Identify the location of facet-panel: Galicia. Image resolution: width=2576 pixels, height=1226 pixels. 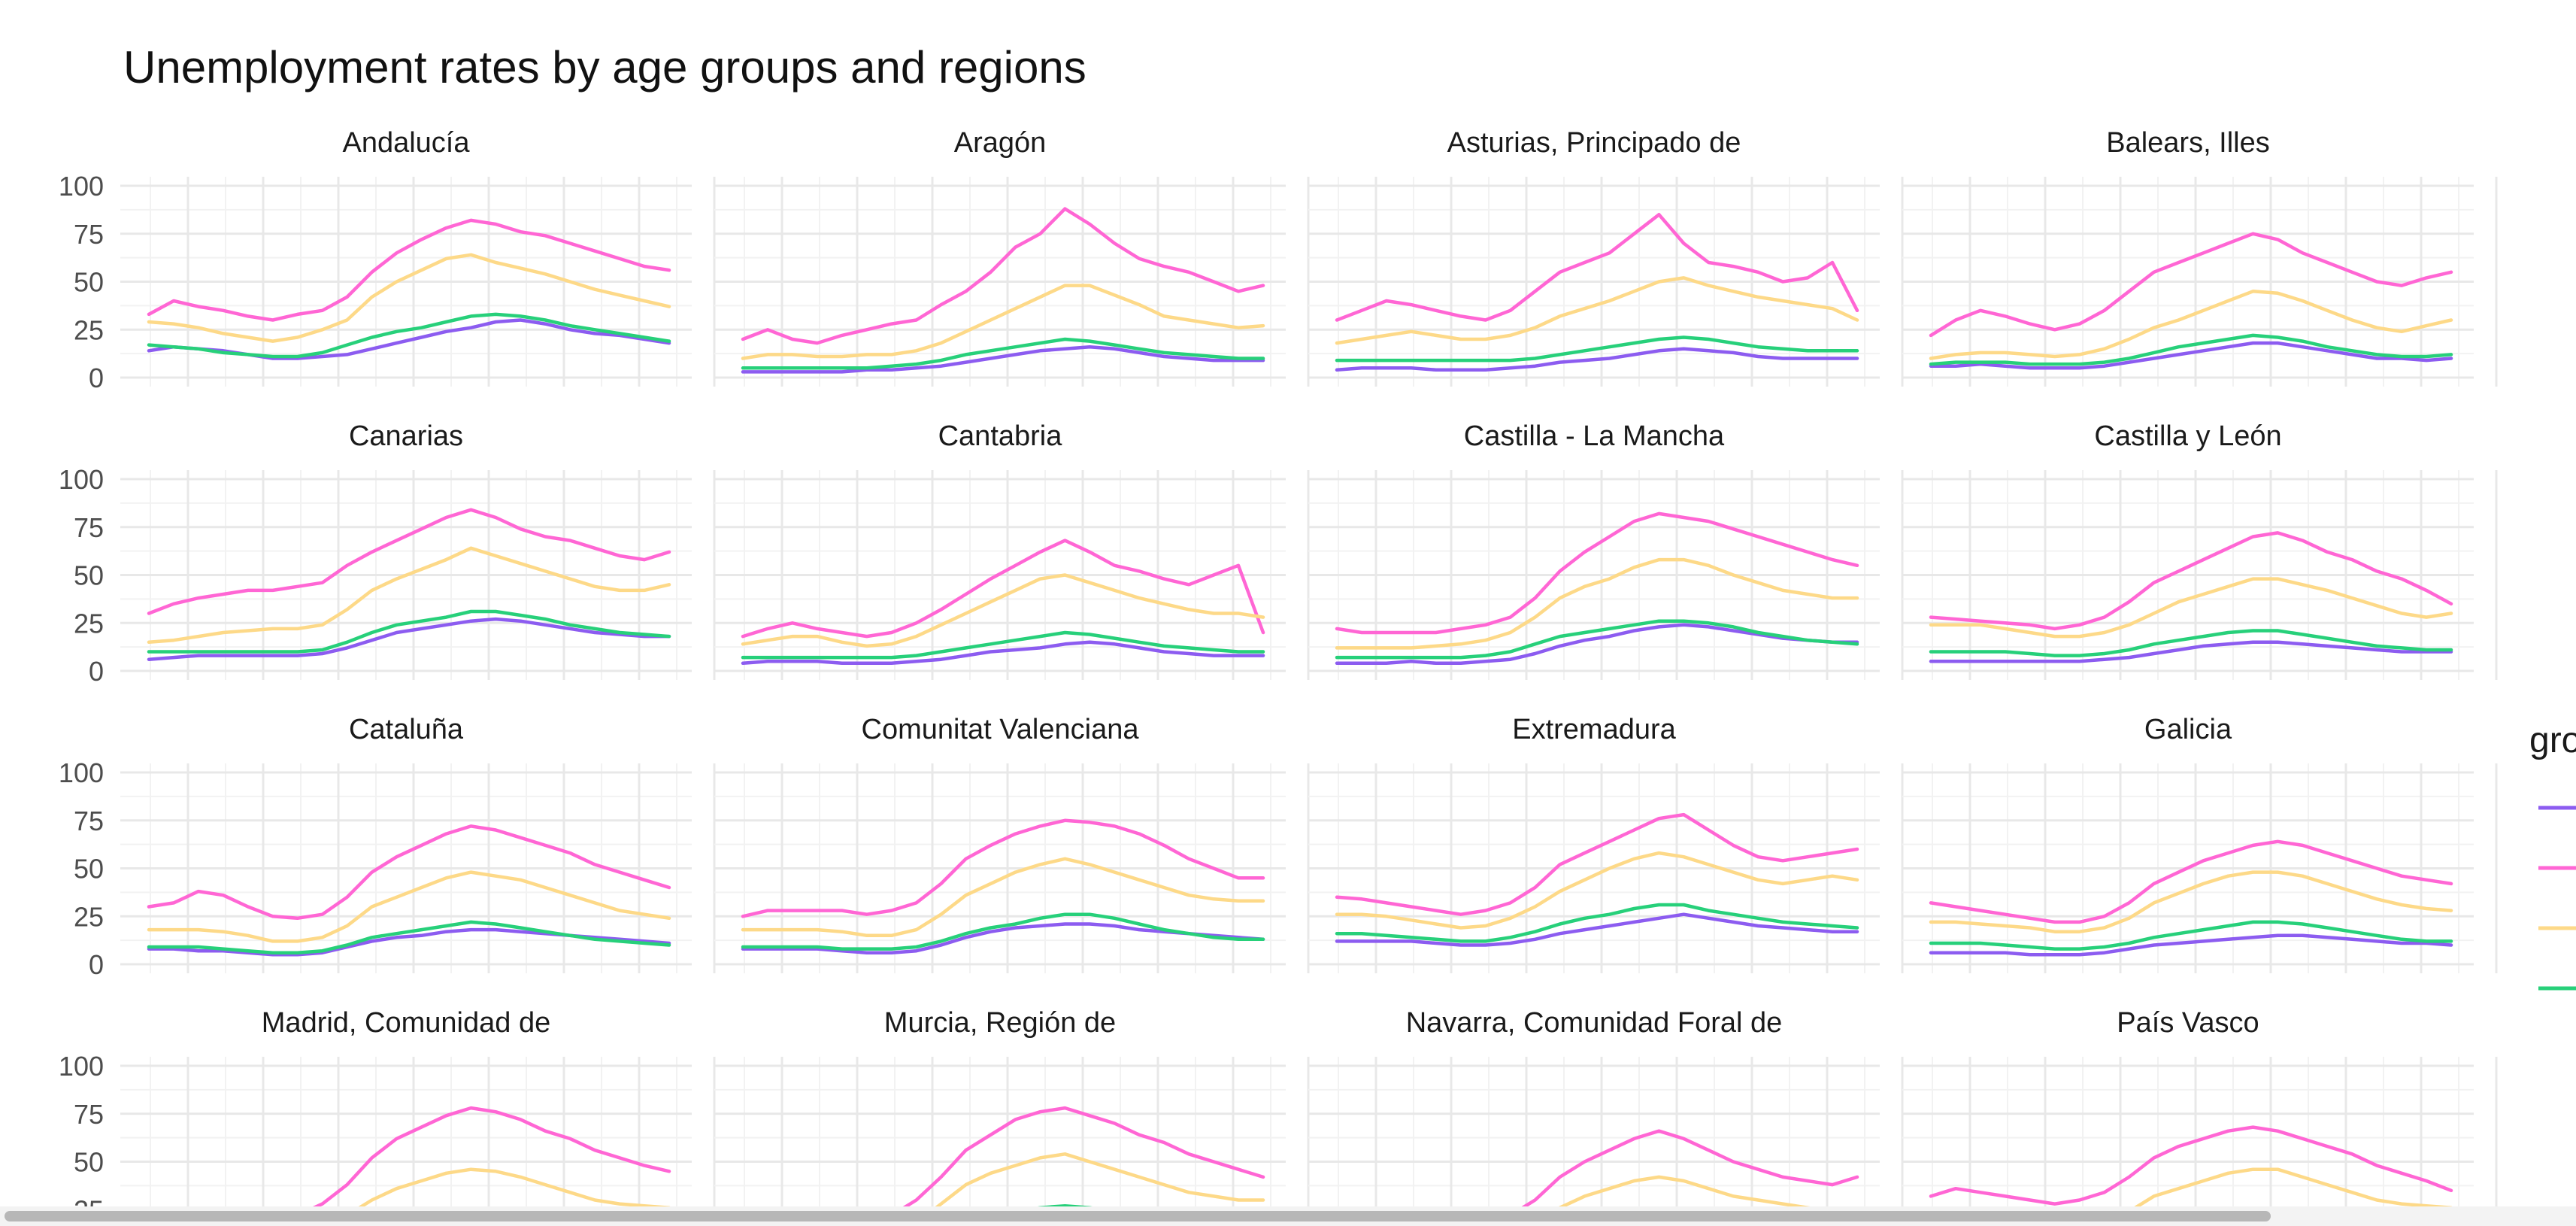
(2200, 843).